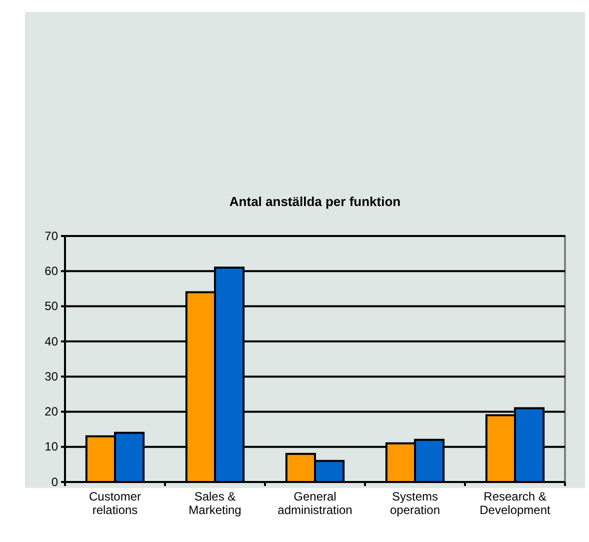  What do you see at coordinates (51, 306) in the screenshot?
I see `y-tick-label: 50` at bounding box center [51, 306].